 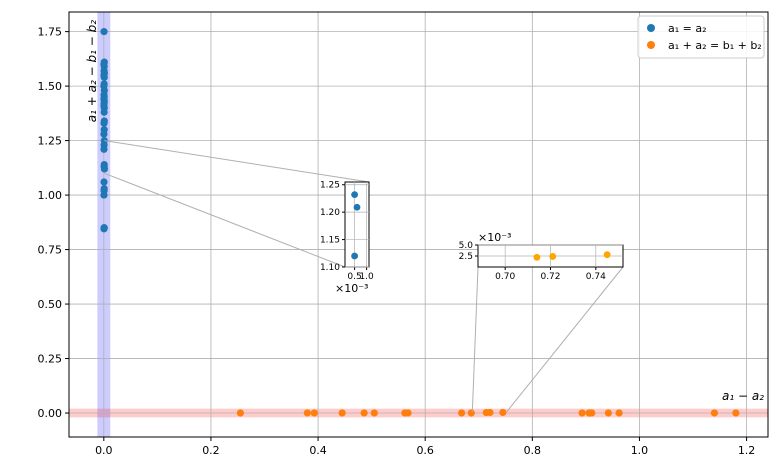 What do you see at coordinates (330, 268) in the screenshot?
I see `inset-y-tick-label: 1.10` at bounding box center [330, 268].